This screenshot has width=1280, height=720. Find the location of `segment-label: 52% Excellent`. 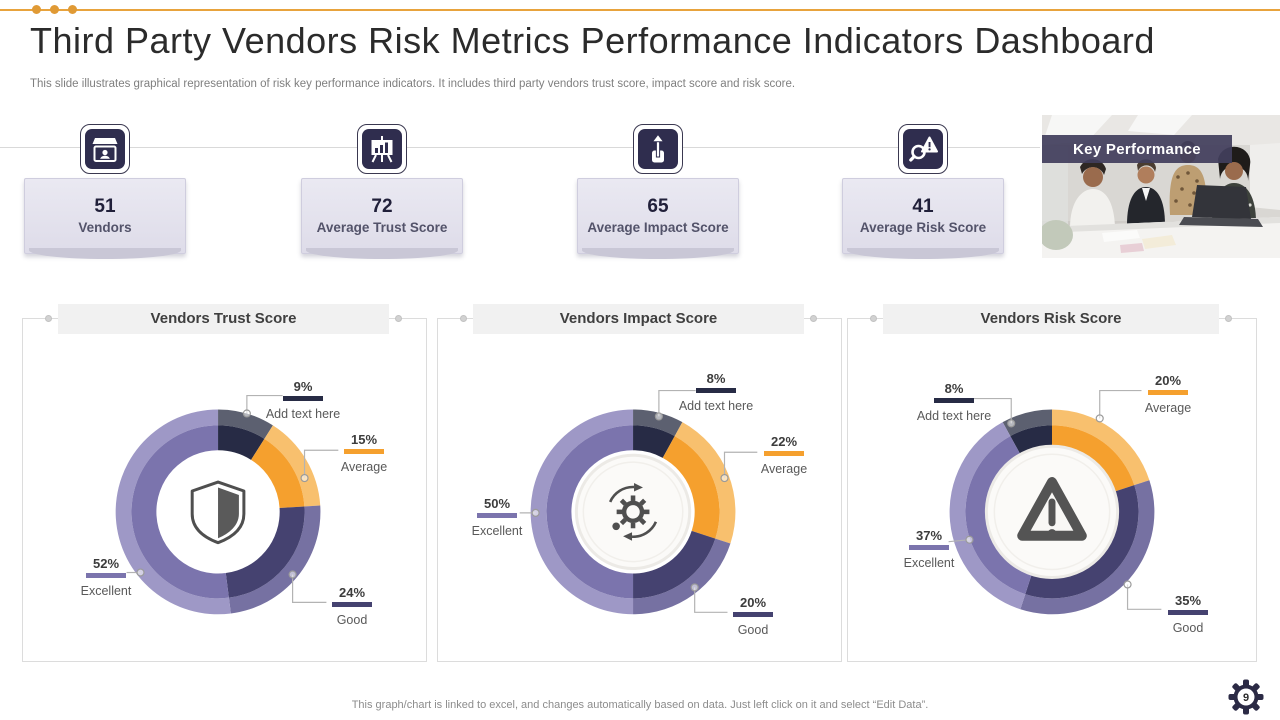

segment-label: 52% Excellent is located at coordinates (106, 577).